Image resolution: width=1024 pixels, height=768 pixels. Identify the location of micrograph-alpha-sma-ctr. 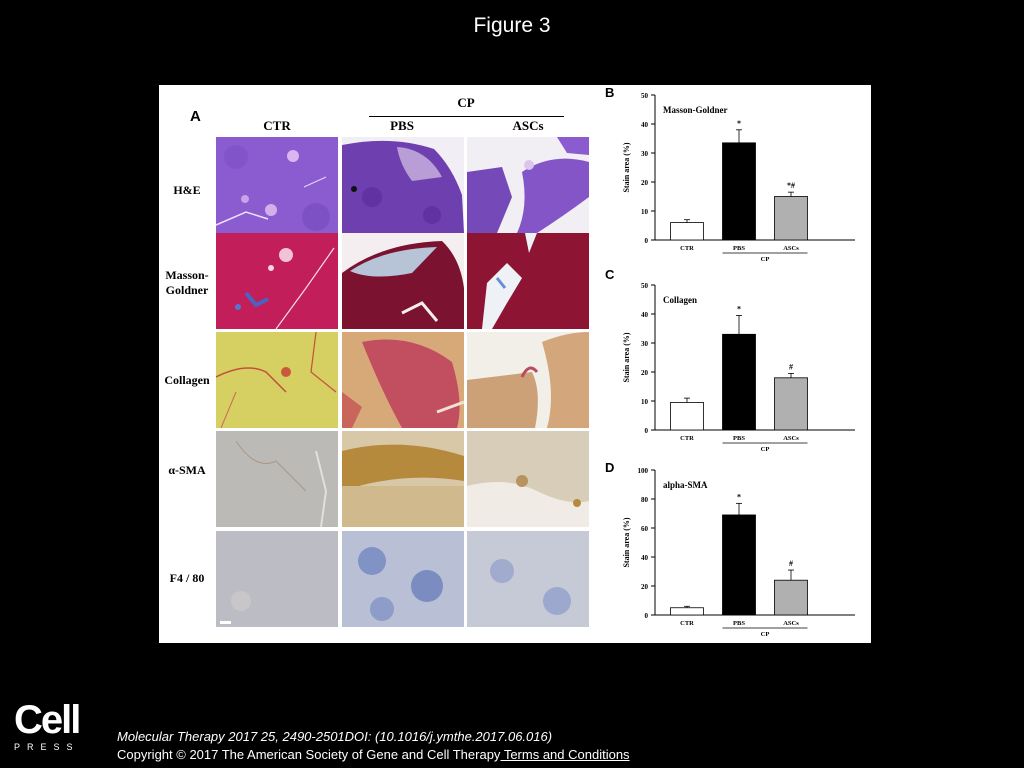
(277, 479).